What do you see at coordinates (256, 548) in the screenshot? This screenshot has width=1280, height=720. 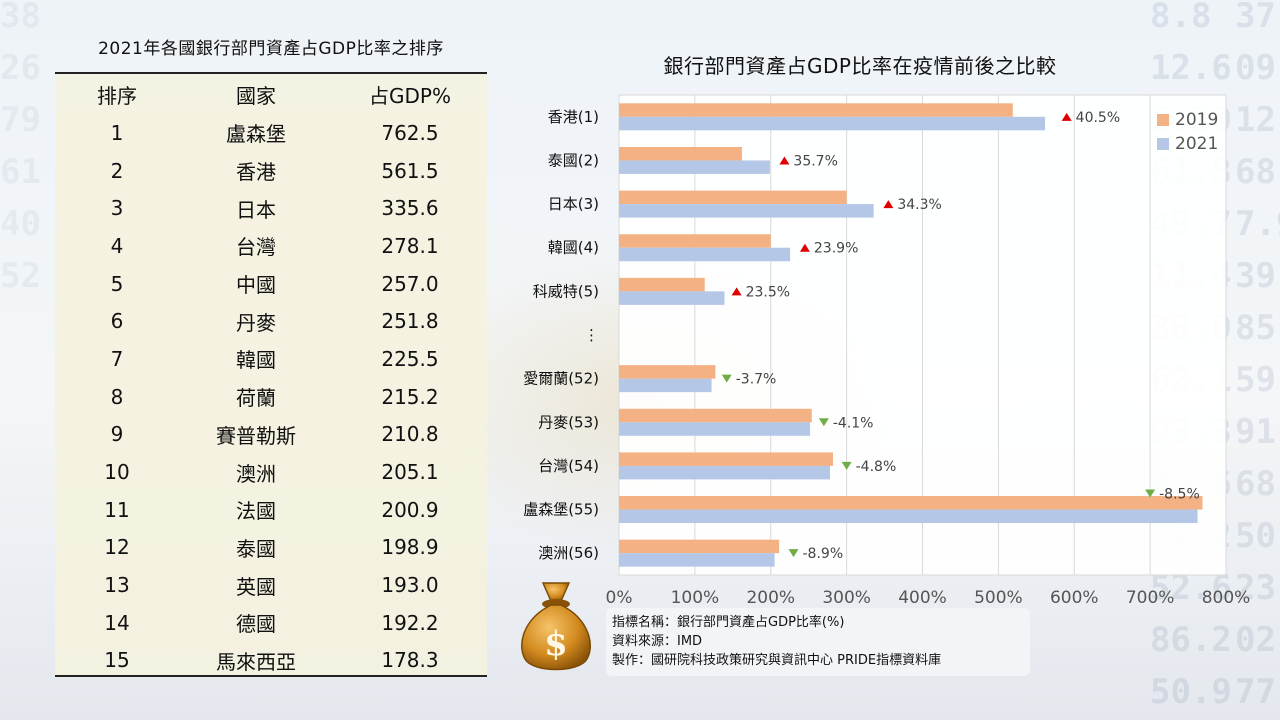 I see `ranking-cell-country: 泰國` at bounding box center [256, 548].